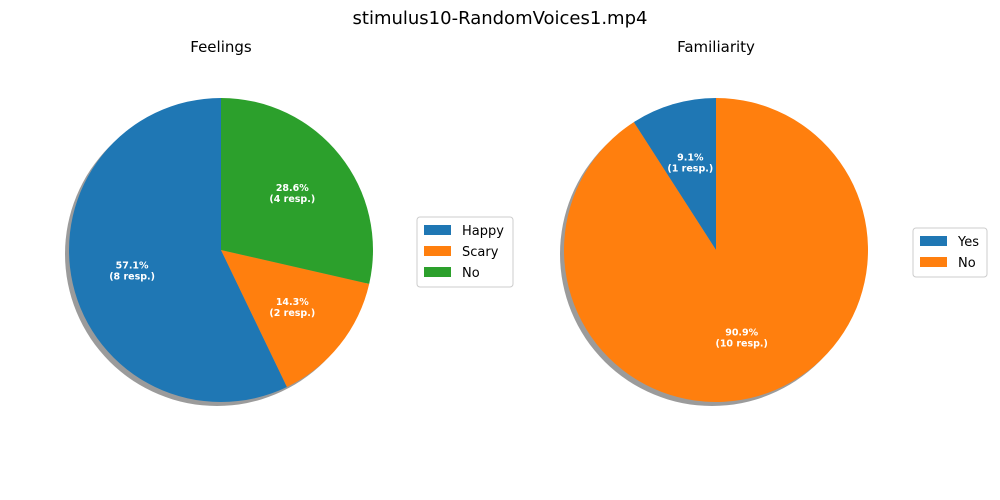  What do you see at coordinates (178, 250) in the screenshot?
I see `feelings-slice-happy` at bounding box center [178, 250].